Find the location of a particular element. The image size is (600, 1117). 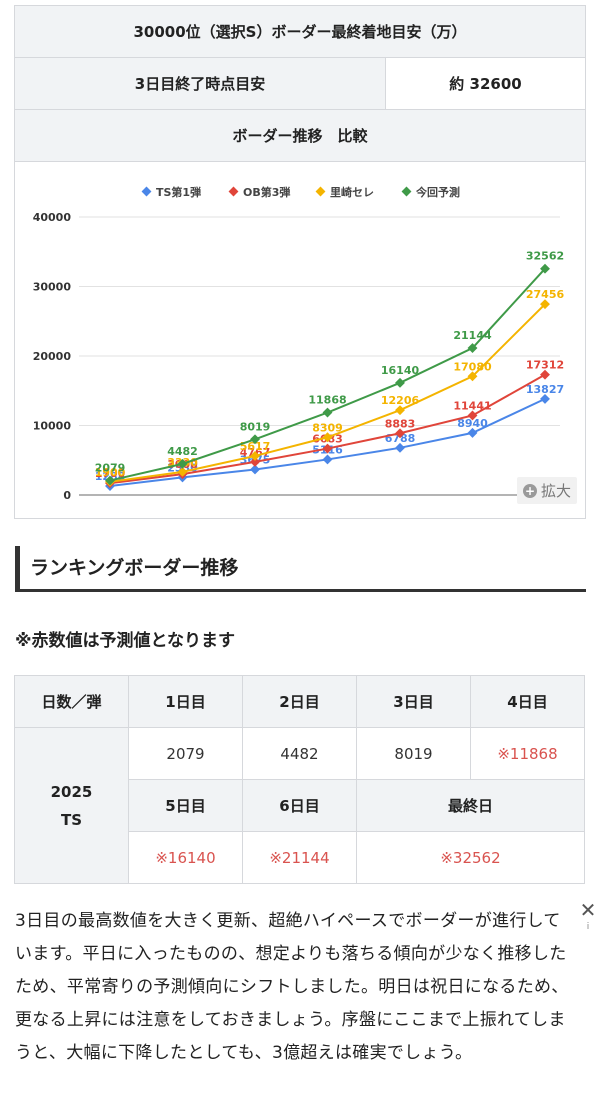

data-label: 17312 is located at coordinates (545, 365).